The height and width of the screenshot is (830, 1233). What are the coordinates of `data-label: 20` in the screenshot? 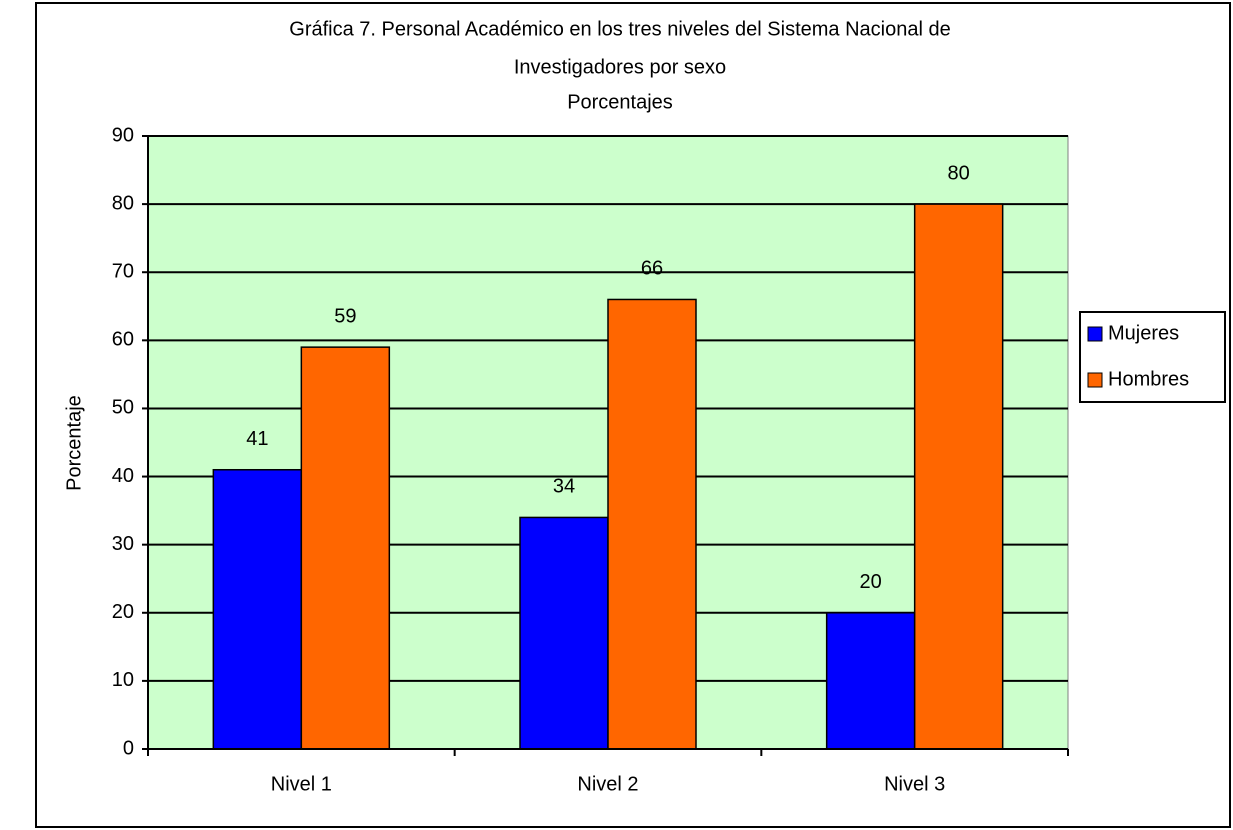 It's located at (871, 582).